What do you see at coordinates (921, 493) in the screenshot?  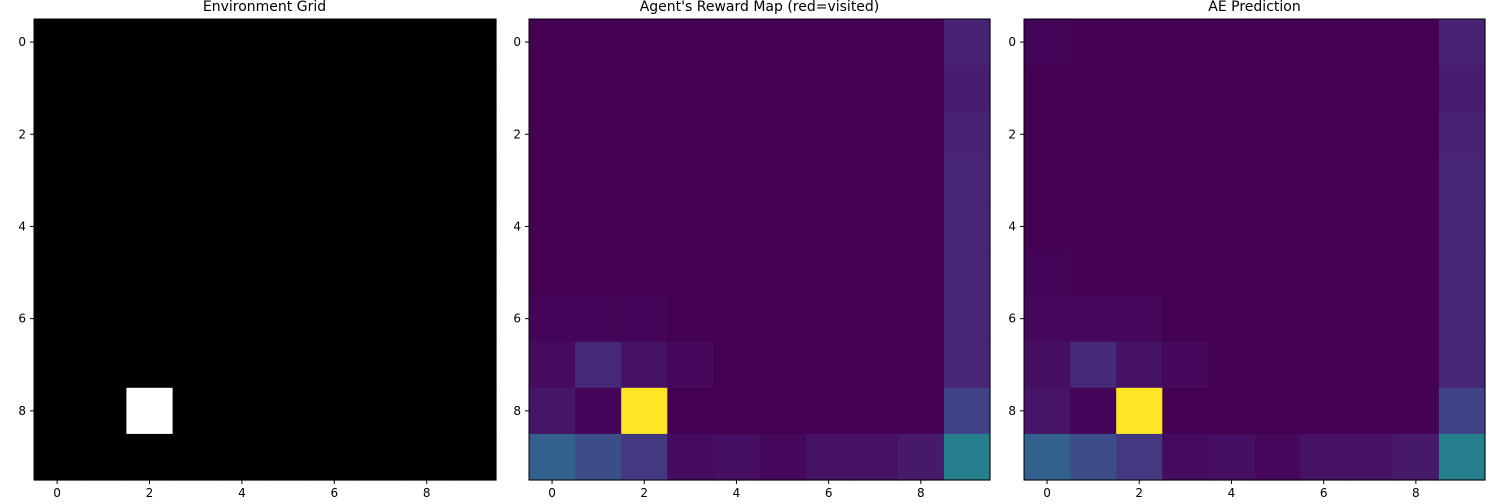 I see `x-tick-label: 8` at bounding box center [921, 493].